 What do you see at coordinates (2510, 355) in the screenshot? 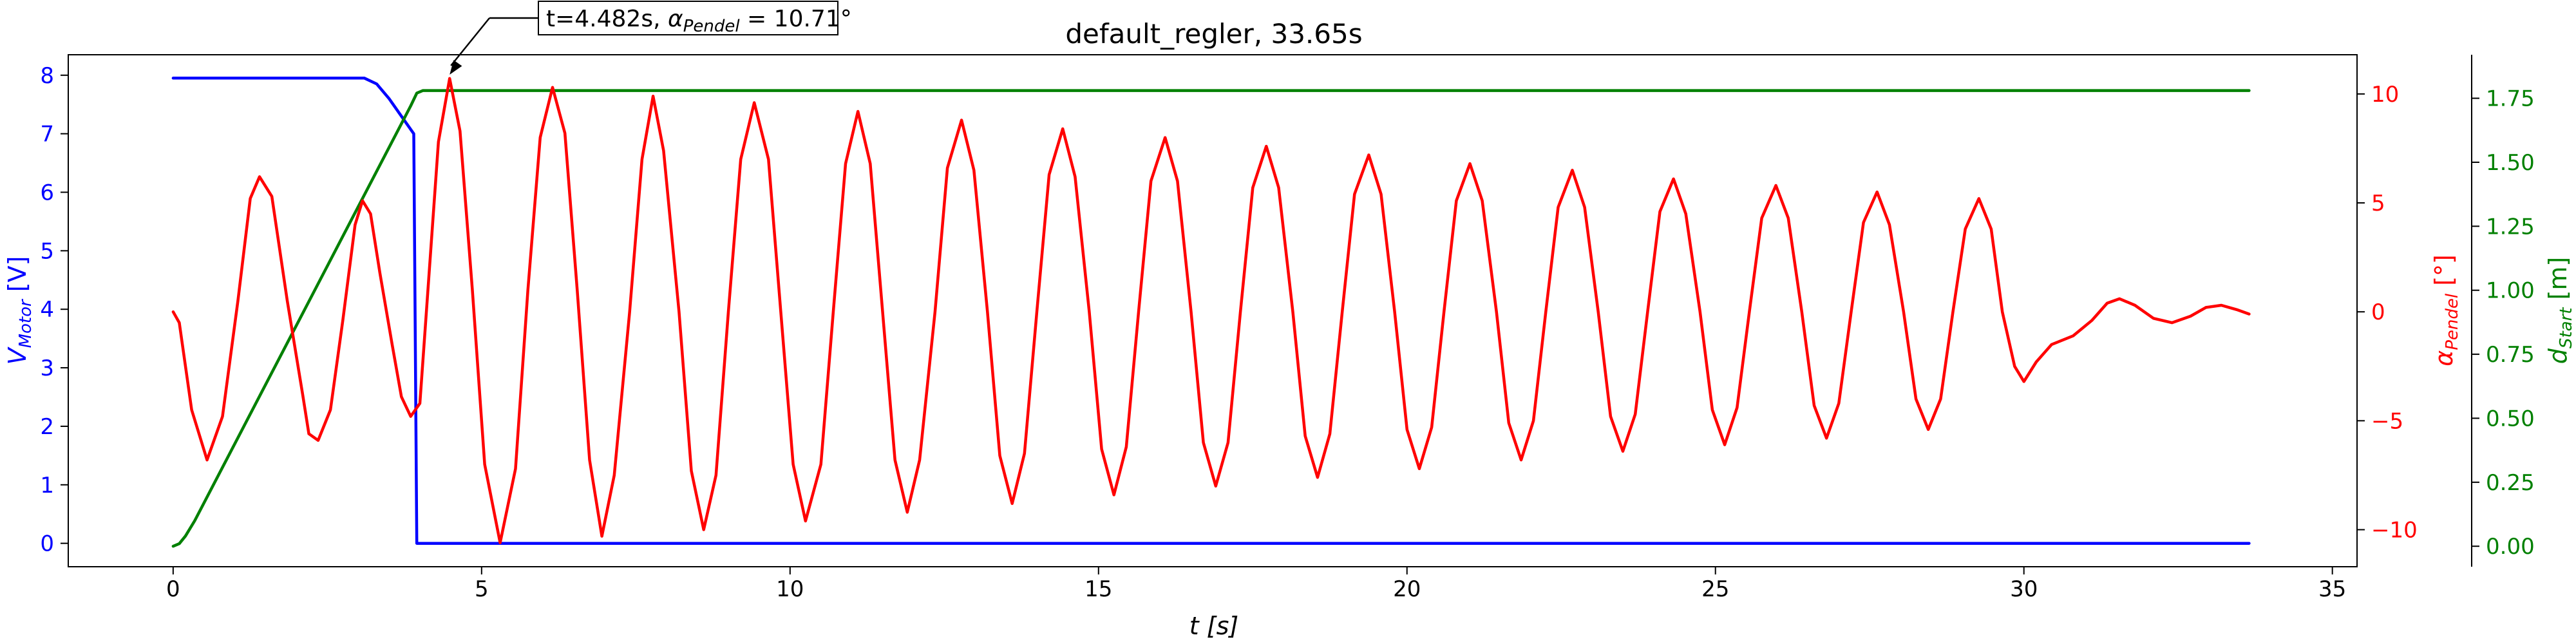
I see `start-tick-label: 0.75` at bounding box center [2510, 355].